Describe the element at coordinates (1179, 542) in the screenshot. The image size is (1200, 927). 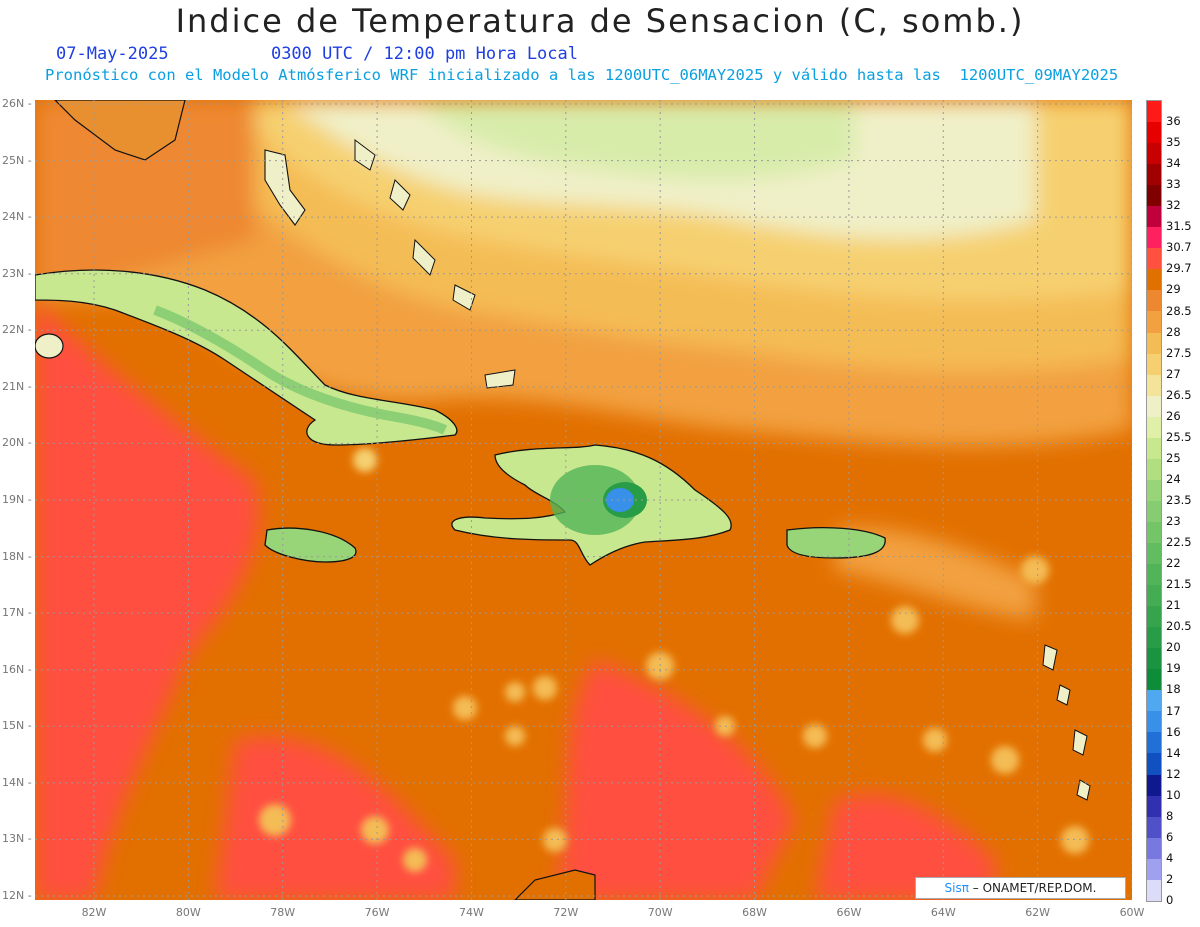
I see `colorbar-tick-label: 22.5` at that location.